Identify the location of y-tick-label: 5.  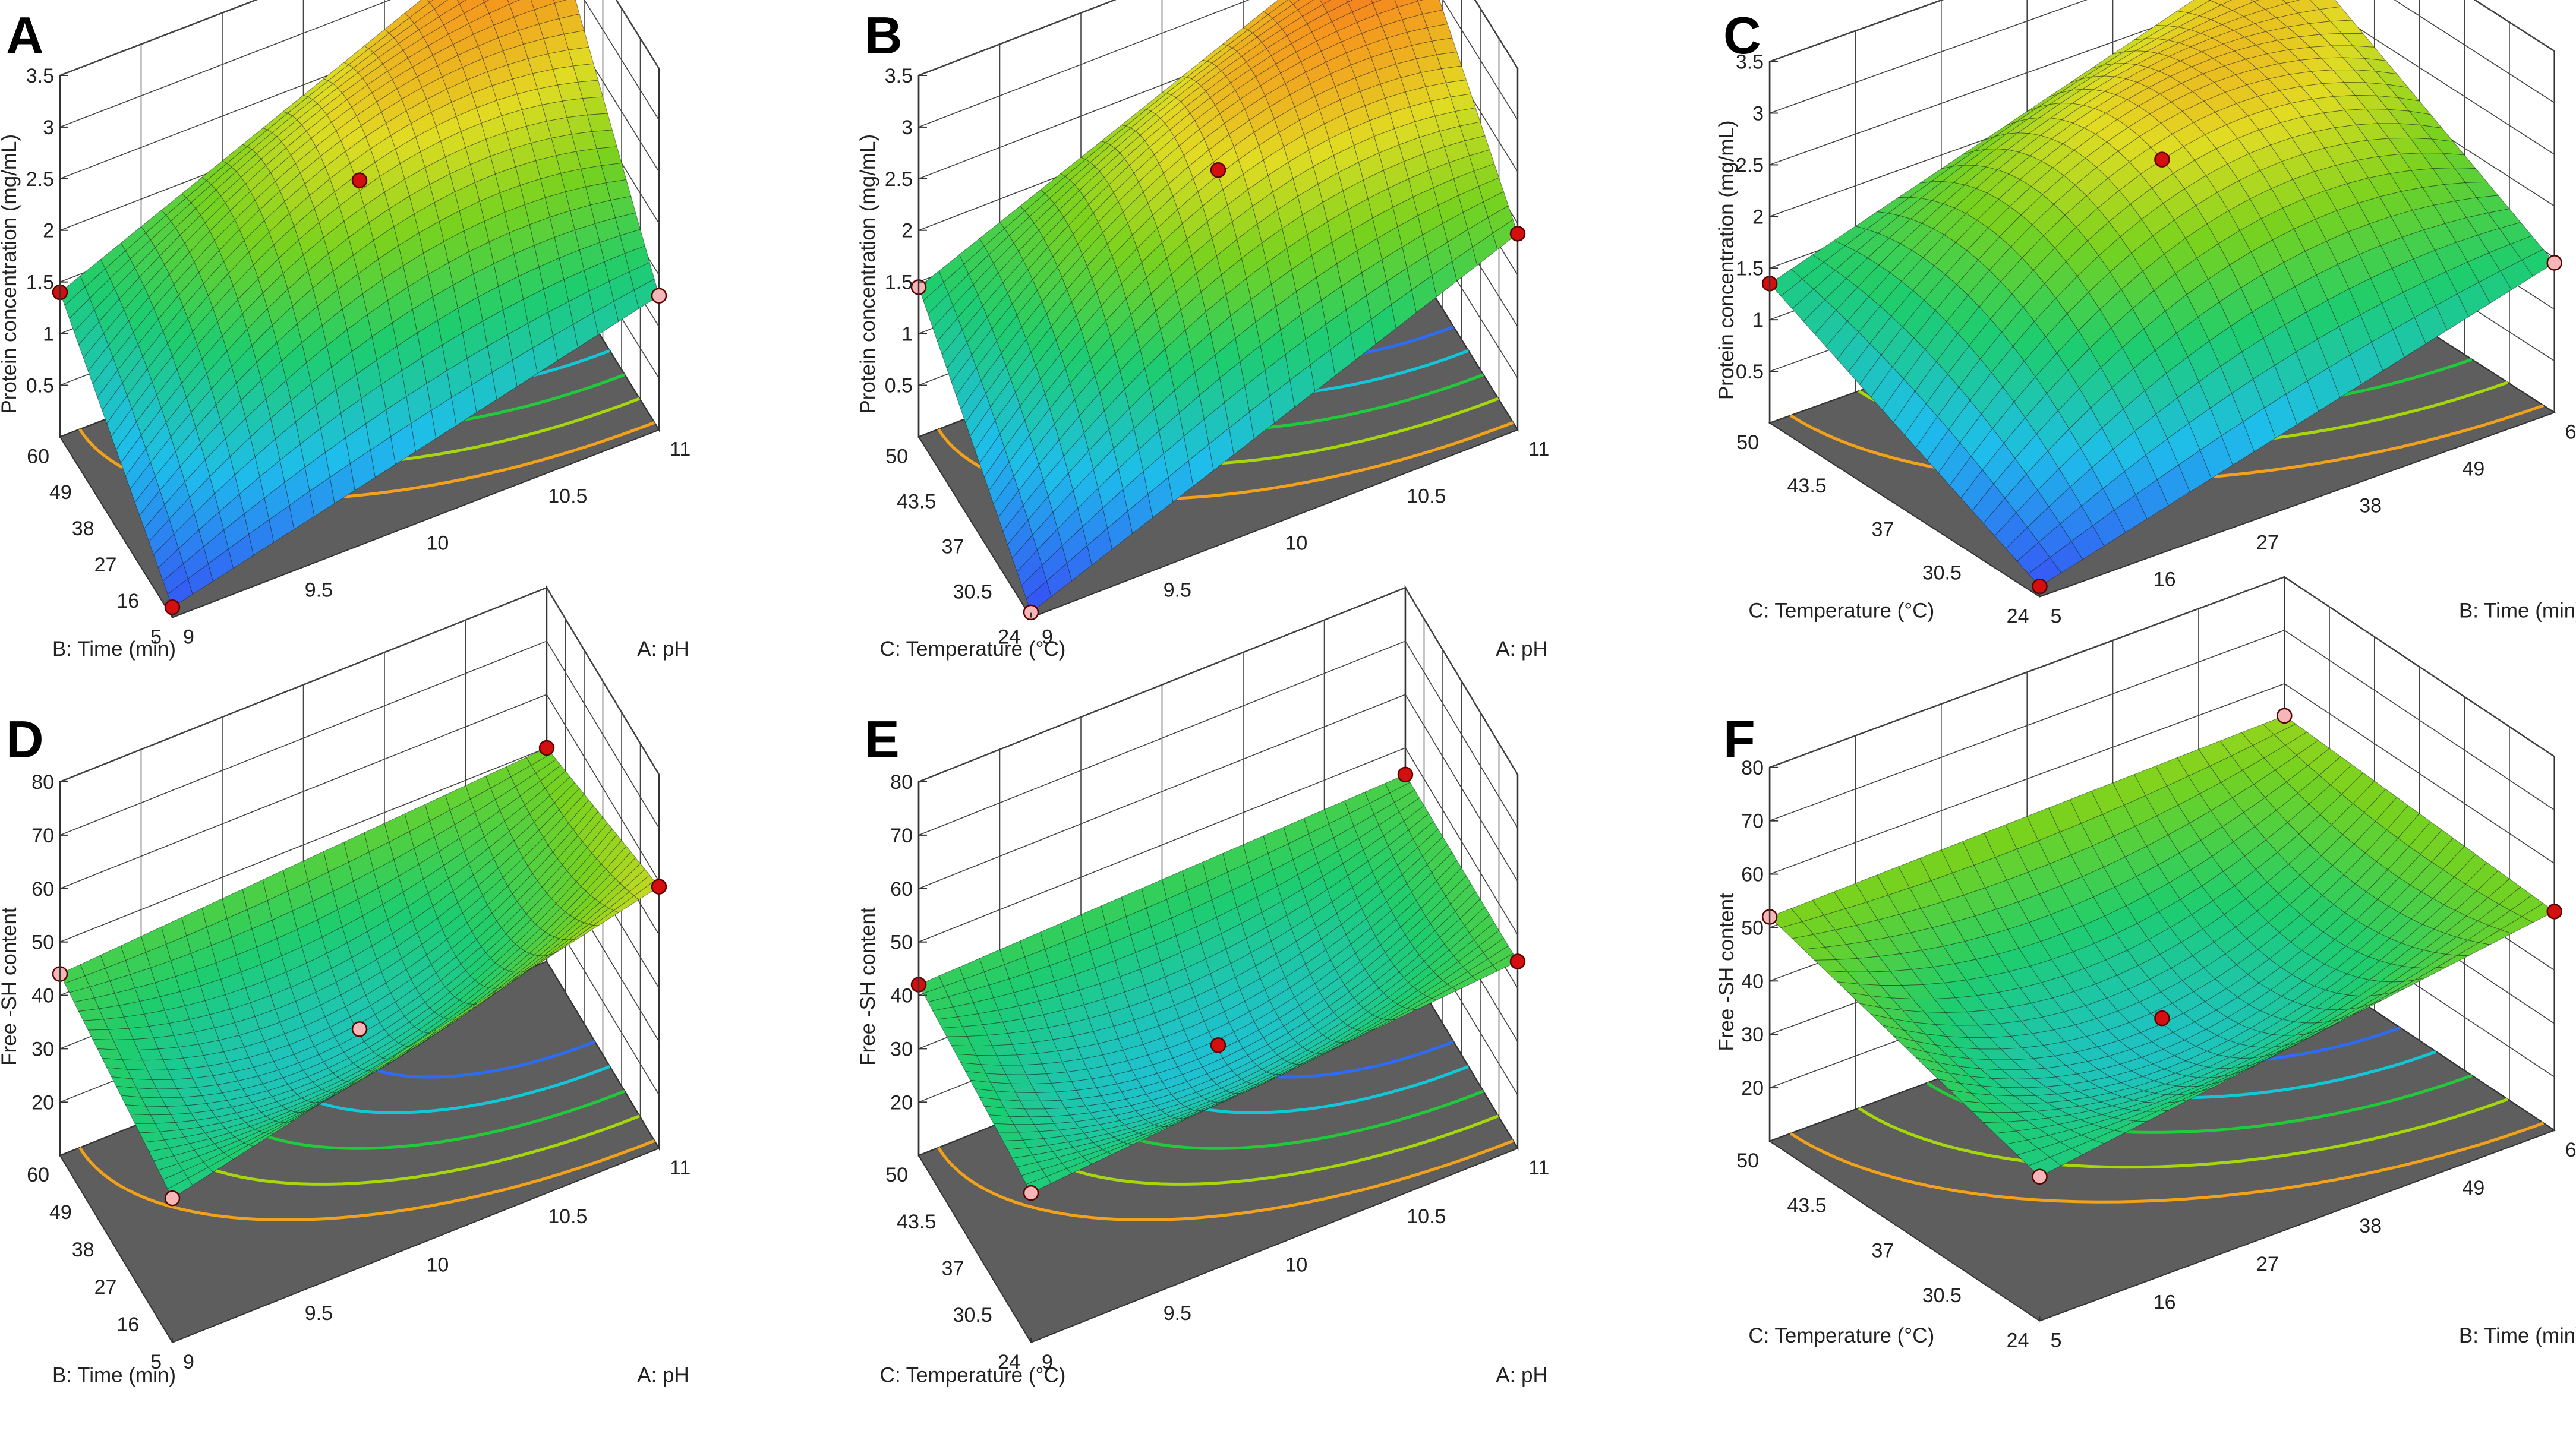
(156, 637).